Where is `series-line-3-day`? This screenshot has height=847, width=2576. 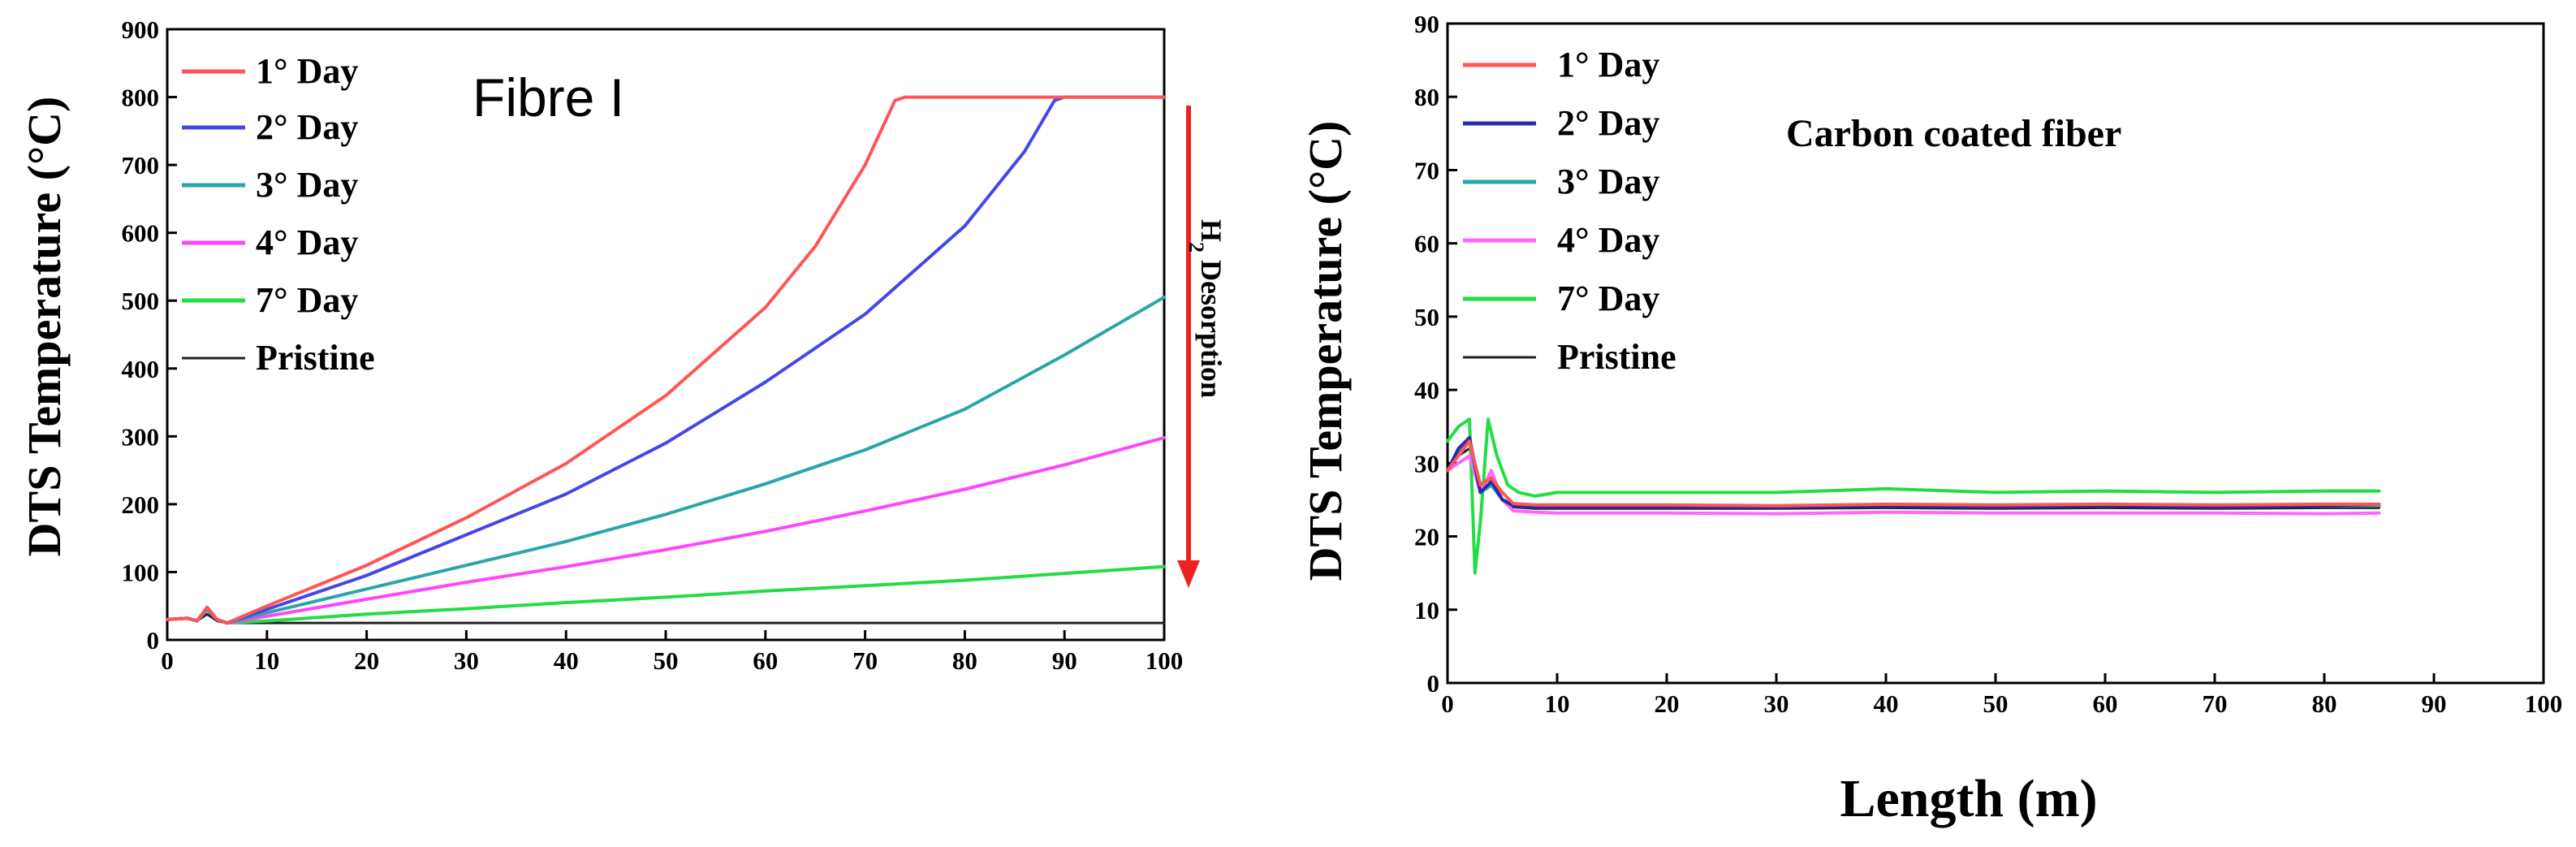
series-line-3-day is located at coordinates (1913, 473).